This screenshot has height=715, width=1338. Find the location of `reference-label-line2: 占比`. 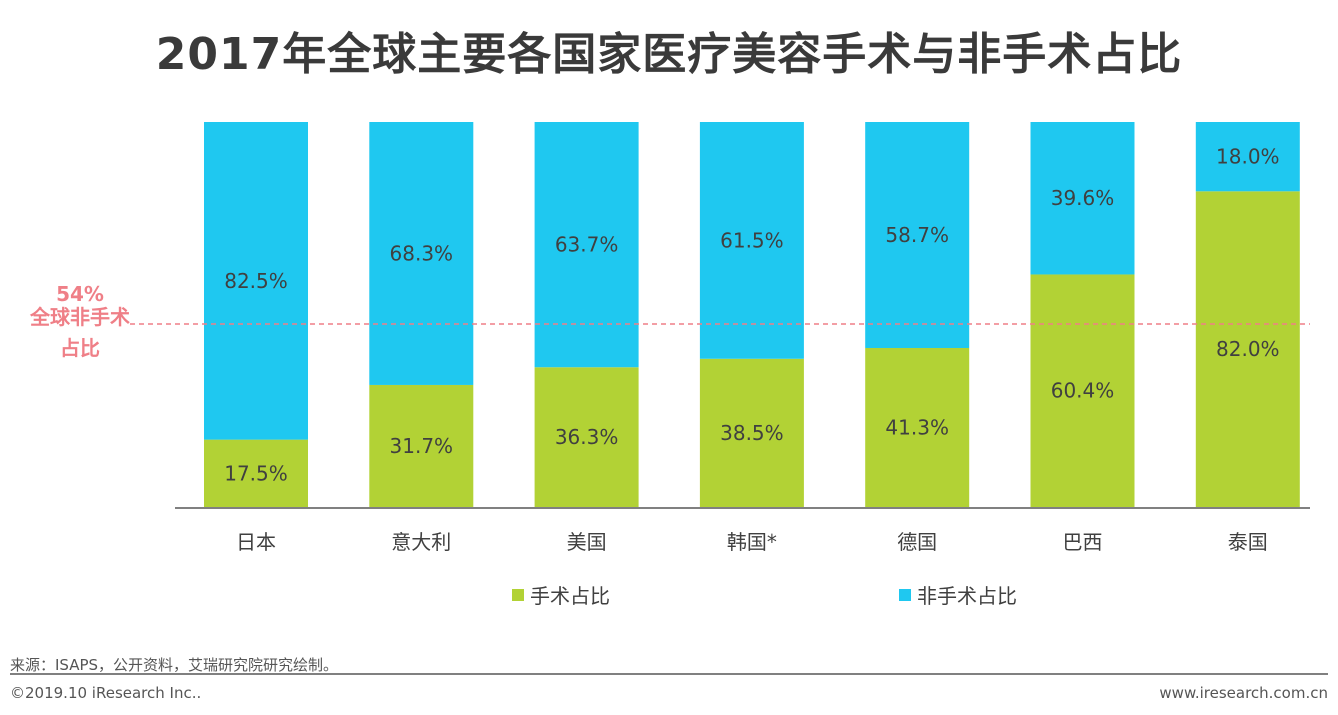

reference-label-line2: 占比 is located at coordinates (80, 348).